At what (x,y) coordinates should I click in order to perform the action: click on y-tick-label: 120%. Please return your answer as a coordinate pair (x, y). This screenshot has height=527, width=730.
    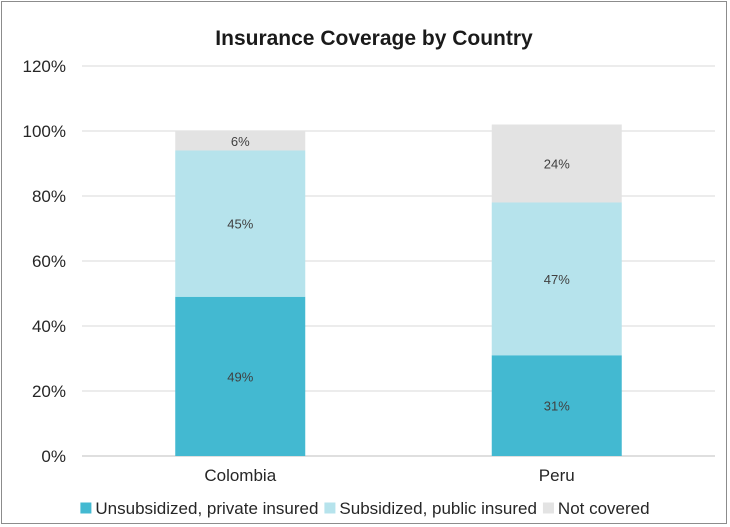
    Looking at the image, I should click on (44, 66).